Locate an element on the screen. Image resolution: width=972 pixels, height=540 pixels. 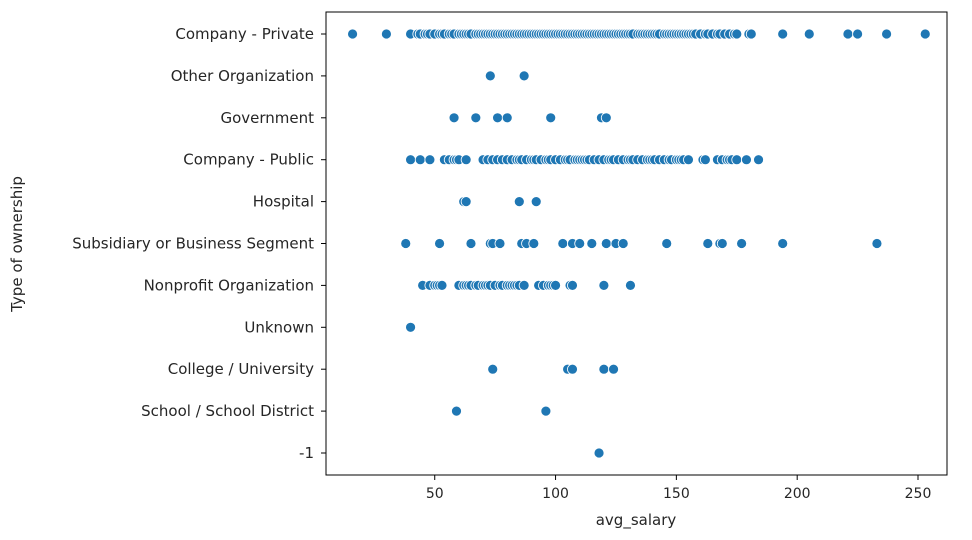
x-tick-label: 100 is located at coordinates (555, 494).